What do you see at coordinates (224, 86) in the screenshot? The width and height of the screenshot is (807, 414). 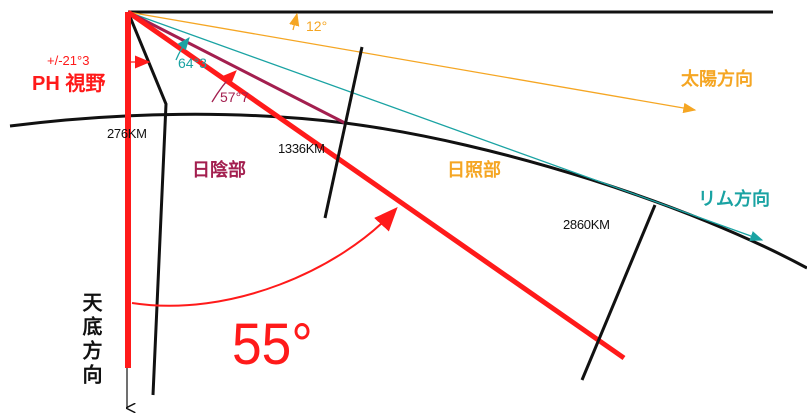 I see `night-angle-arrow` at bounding box center [224, 86].